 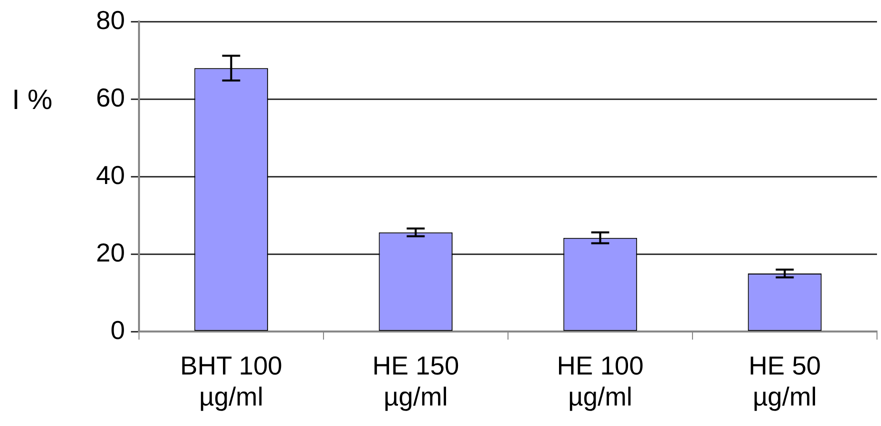 What do you see at coordinates (110, 19) in the screenshot?
I see `y-tick-label: 80` at bounding box center [110, 19].